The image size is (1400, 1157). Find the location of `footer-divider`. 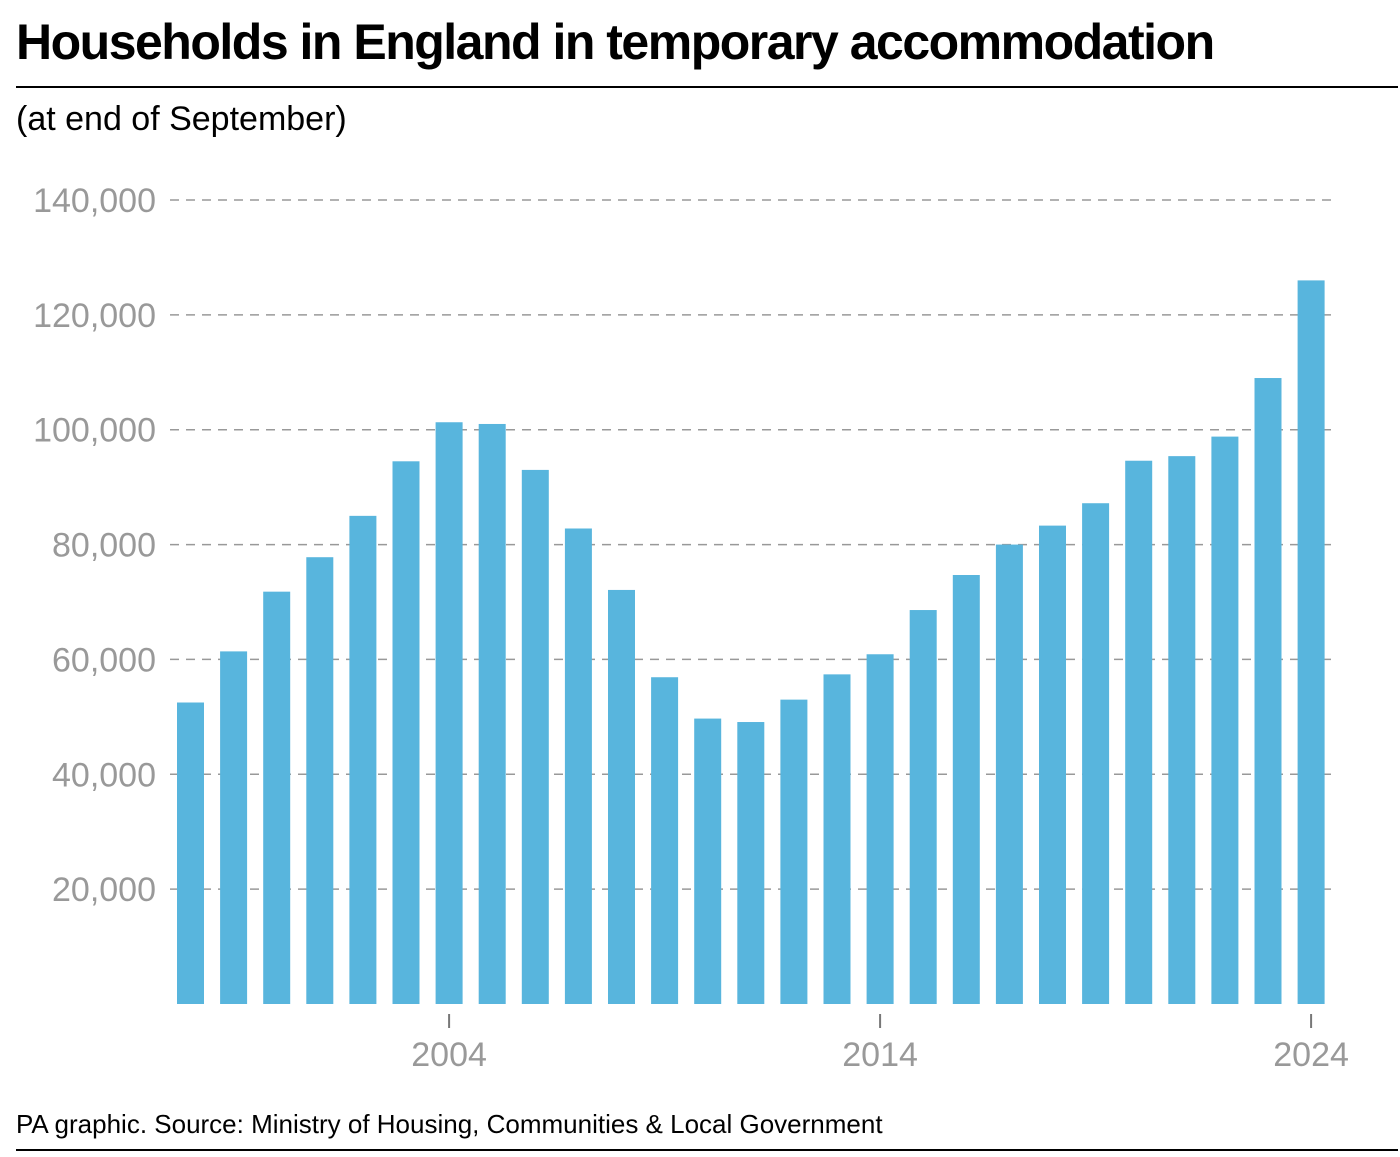

footer-divider is located at coordinates (707, 1150).